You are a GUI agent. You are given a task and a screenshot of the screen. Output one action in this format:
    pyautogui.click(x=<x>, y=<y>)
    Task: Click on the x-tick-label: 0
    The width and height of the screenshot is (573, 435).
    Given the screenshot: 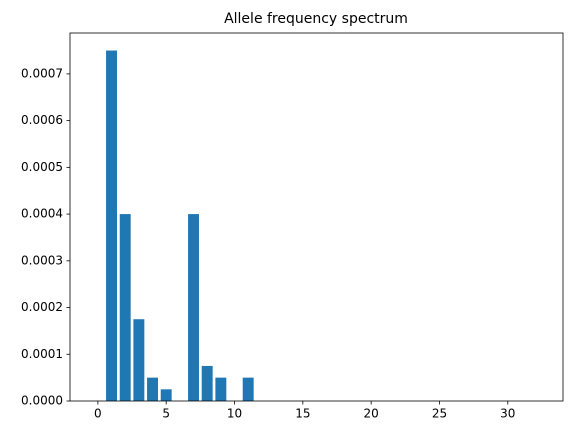 What is the action you would take?
    pyautogui.click(x=98, y=414)
    